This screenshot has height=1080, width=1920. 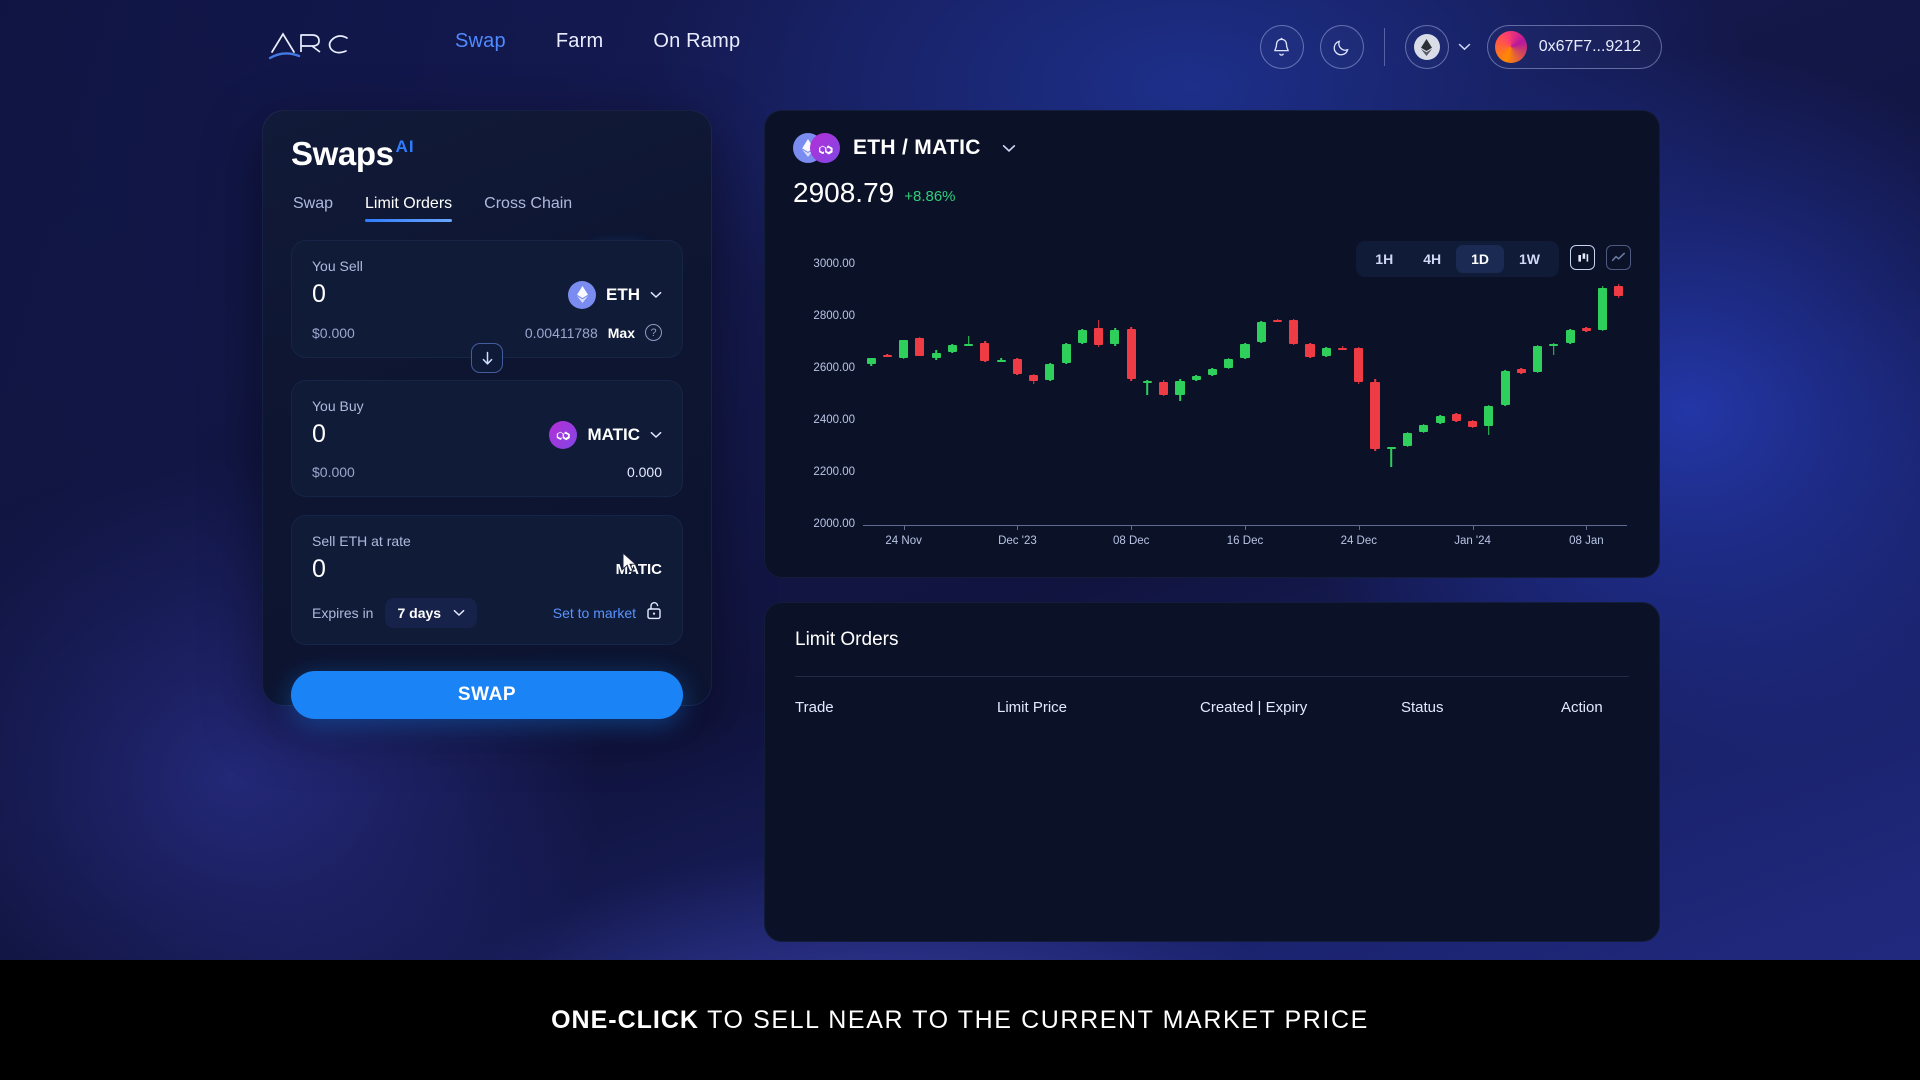 I want to click on ethereum-icon, so click(x=582, y=294).